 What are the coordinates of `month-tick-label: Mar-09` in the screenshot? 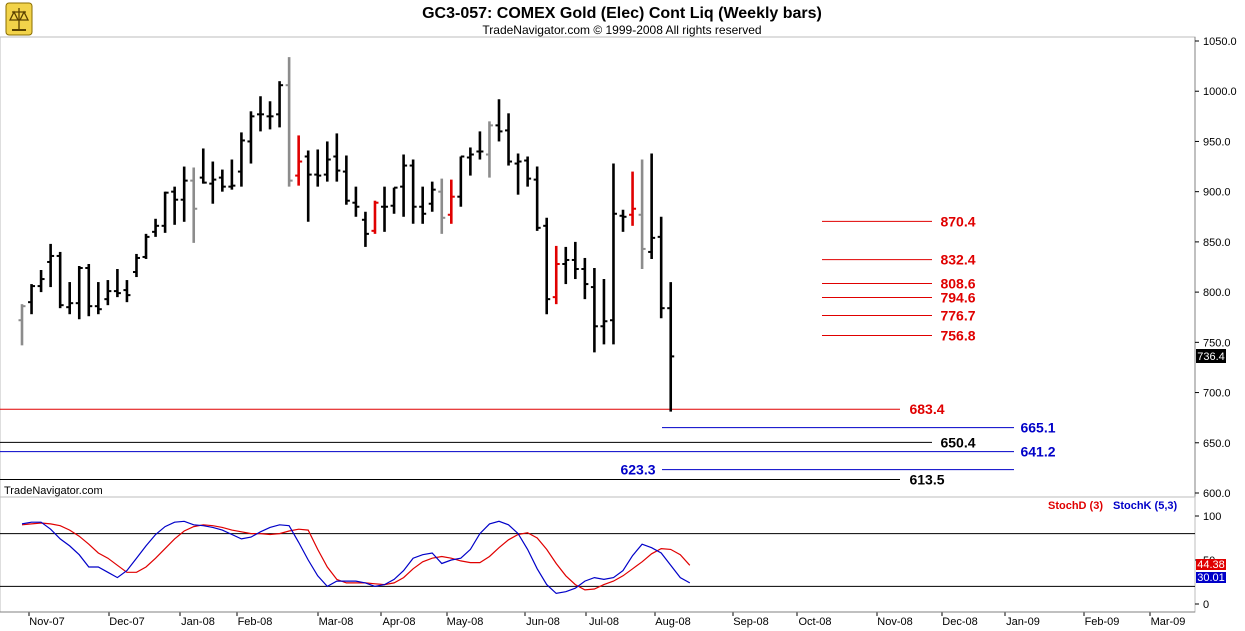 It's located at (1168, 622).